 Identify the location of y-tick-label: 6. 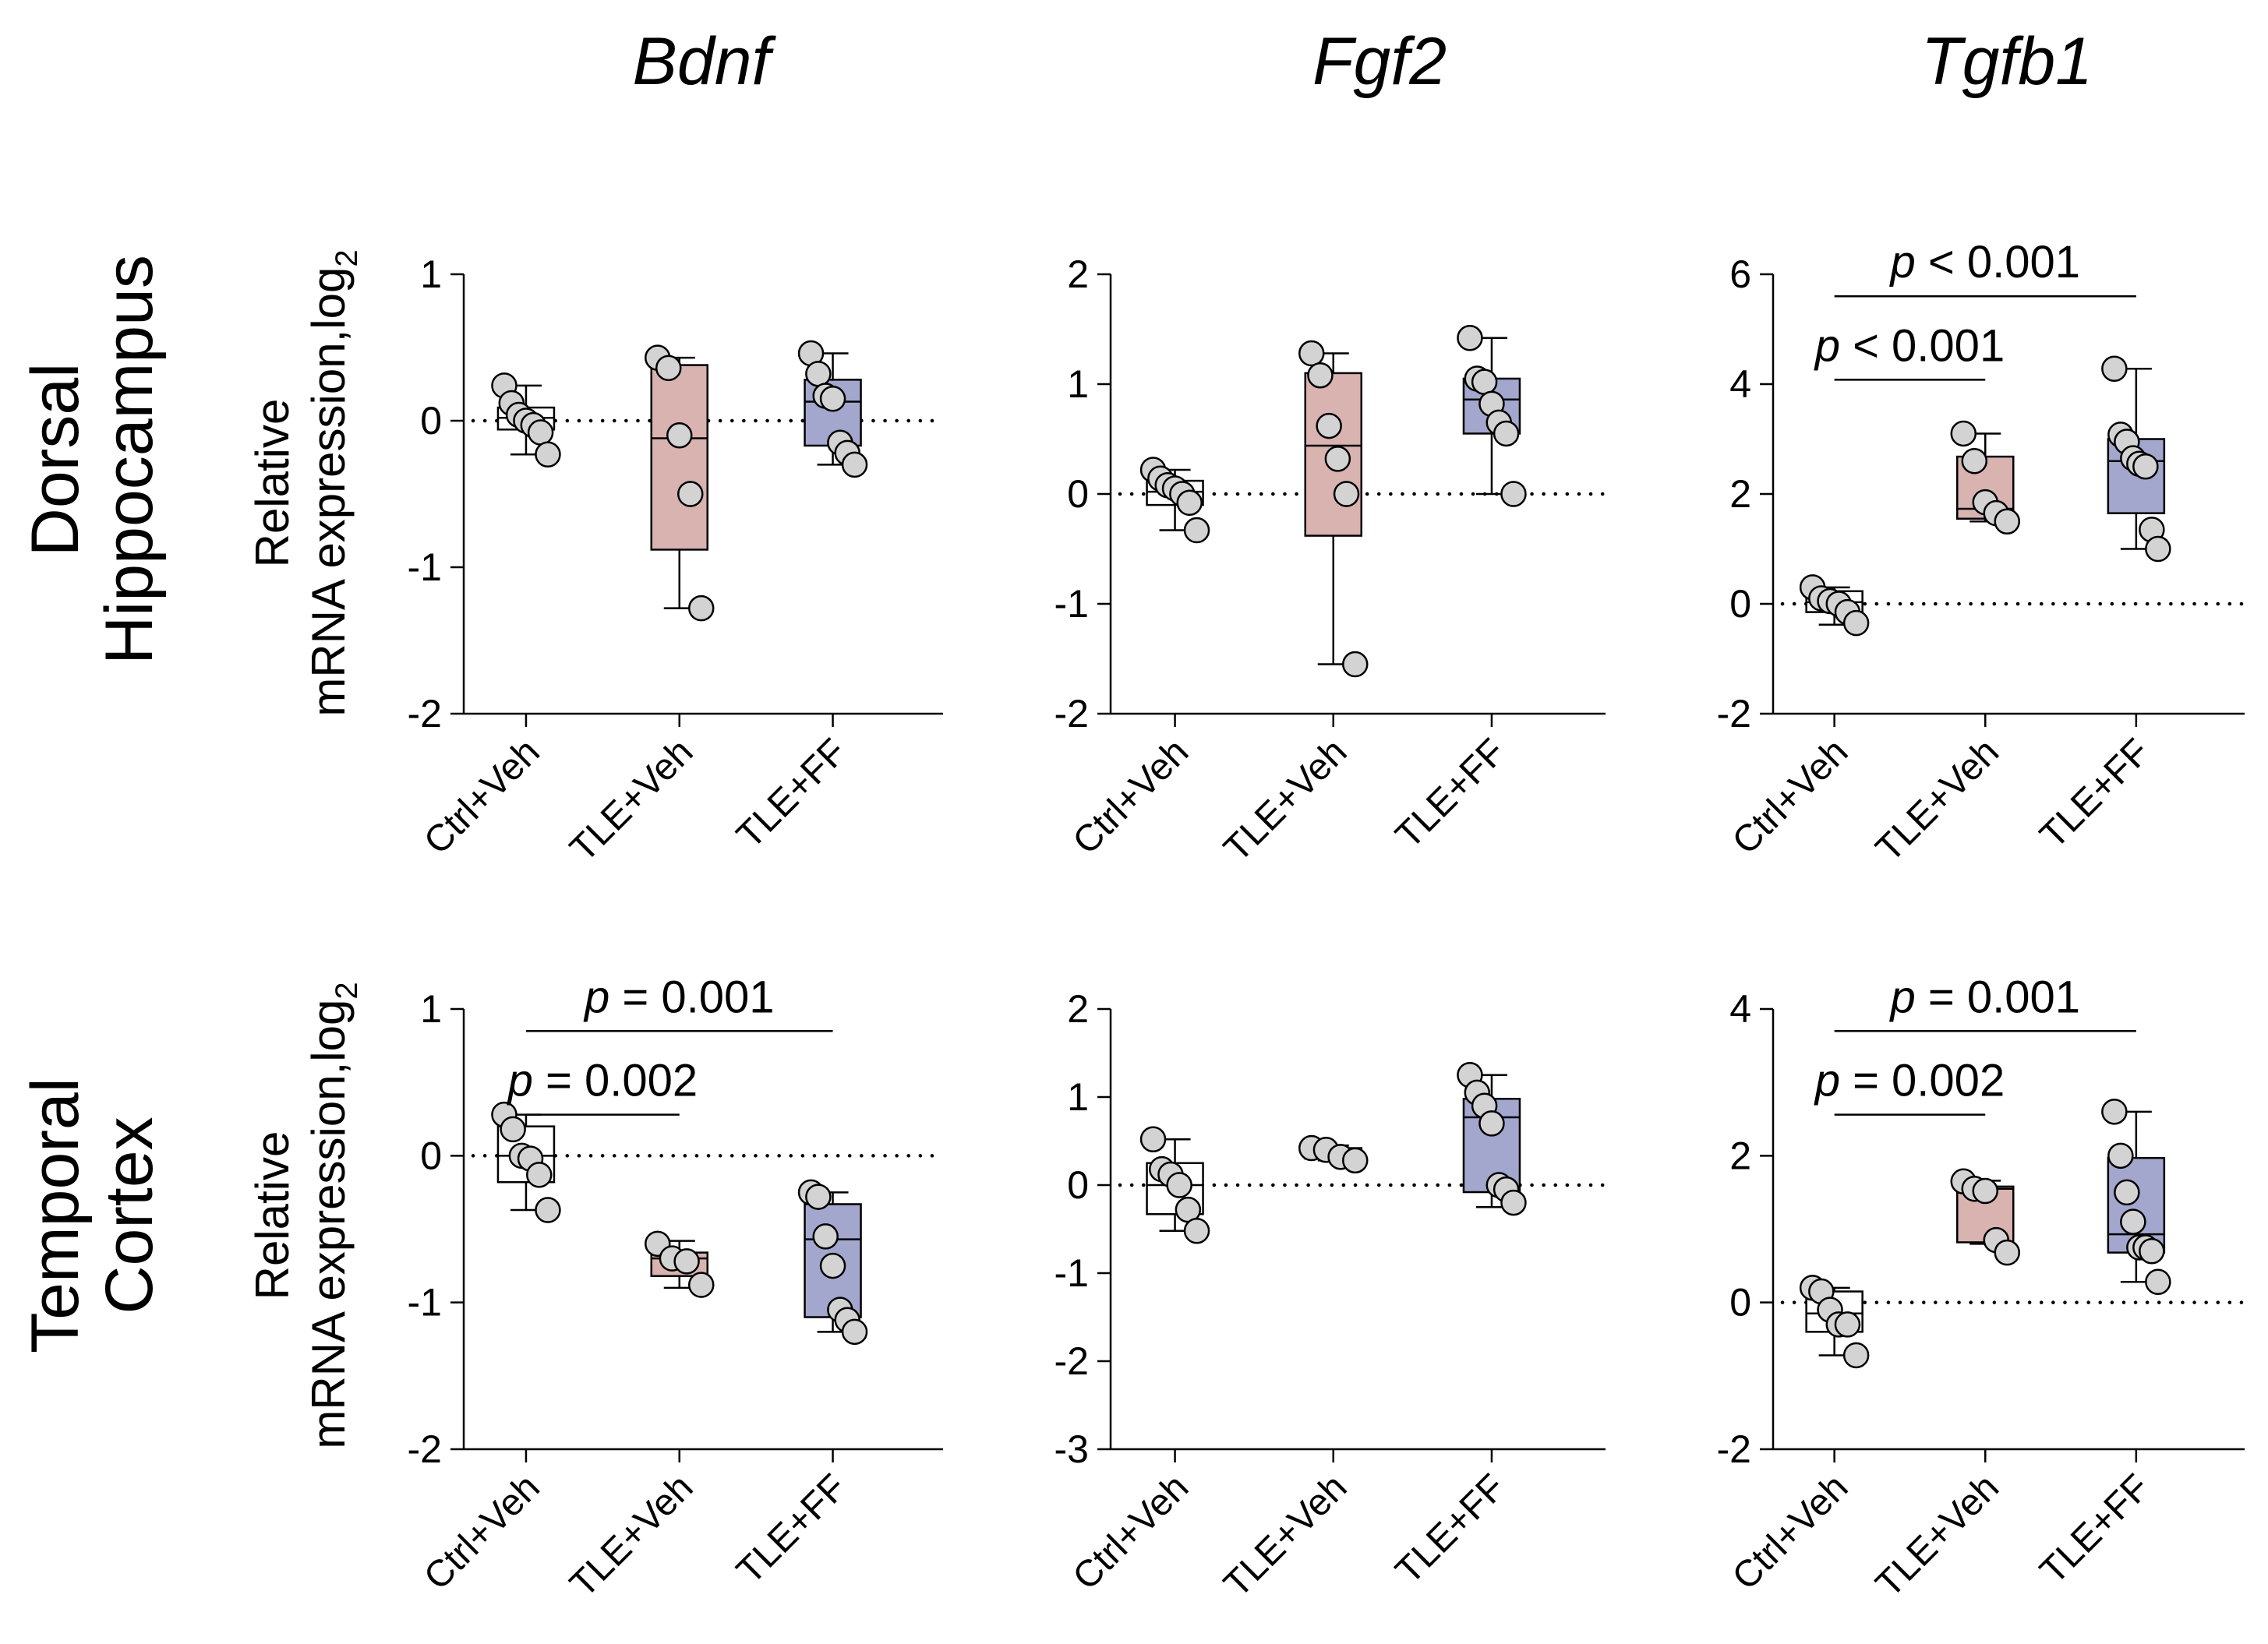
(1740, 274).